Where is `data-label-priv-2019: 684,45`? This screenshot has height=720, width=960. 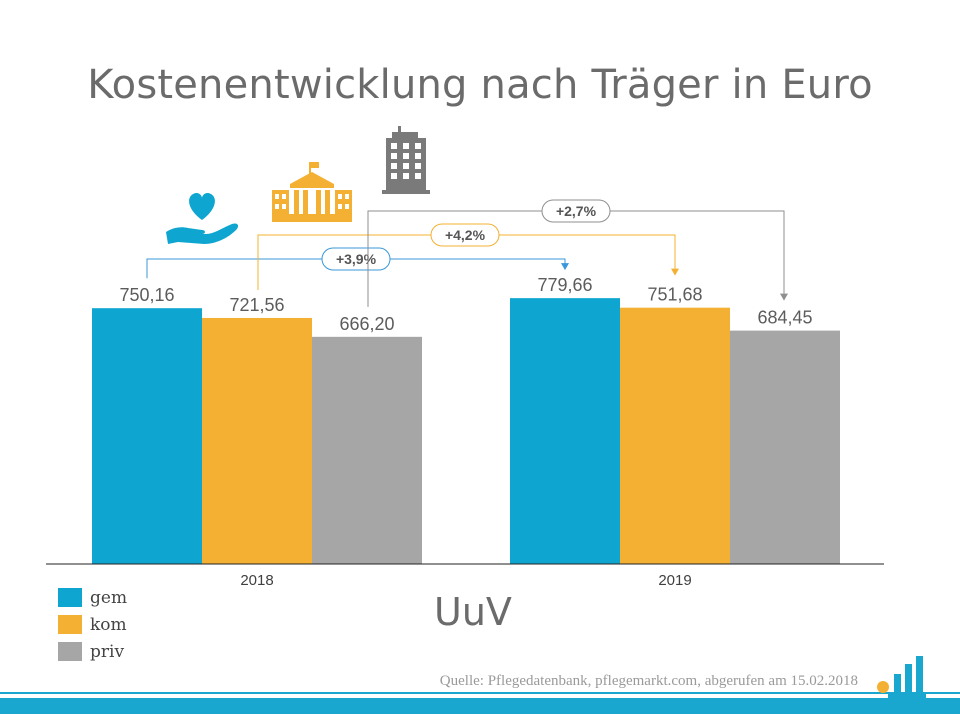
data-label-priv-2019: 684,45 is located at coordinates (784, 318).